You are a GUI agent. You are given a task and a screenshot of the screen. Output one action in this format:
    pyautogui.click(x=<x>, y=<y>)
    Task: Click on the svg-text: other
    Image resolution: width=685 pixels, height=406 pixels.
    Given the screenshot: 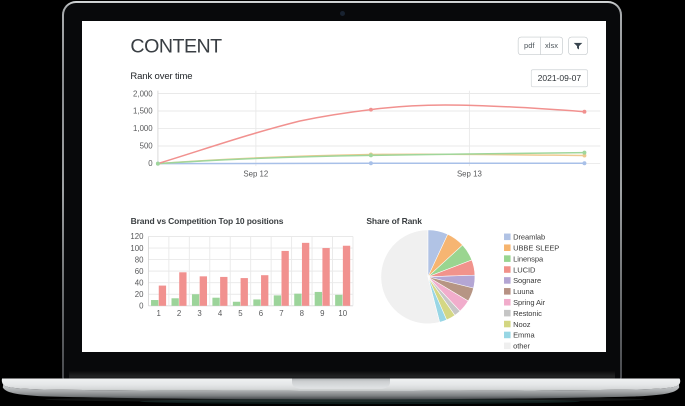 What is the action you would take?
    pyautogui.click(x=521, y=346)
    